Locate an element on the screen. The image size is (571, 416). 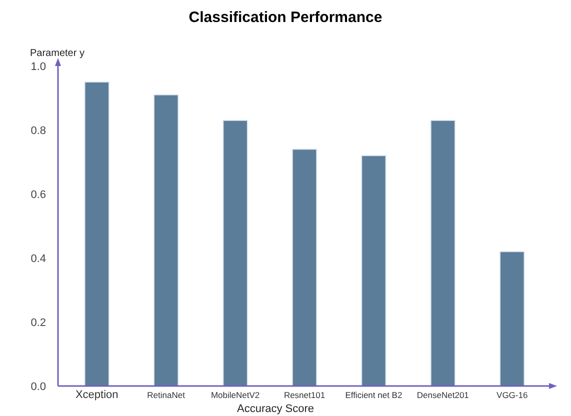
x-tick-label: RetinaNet is located at coordinates (166, 395).